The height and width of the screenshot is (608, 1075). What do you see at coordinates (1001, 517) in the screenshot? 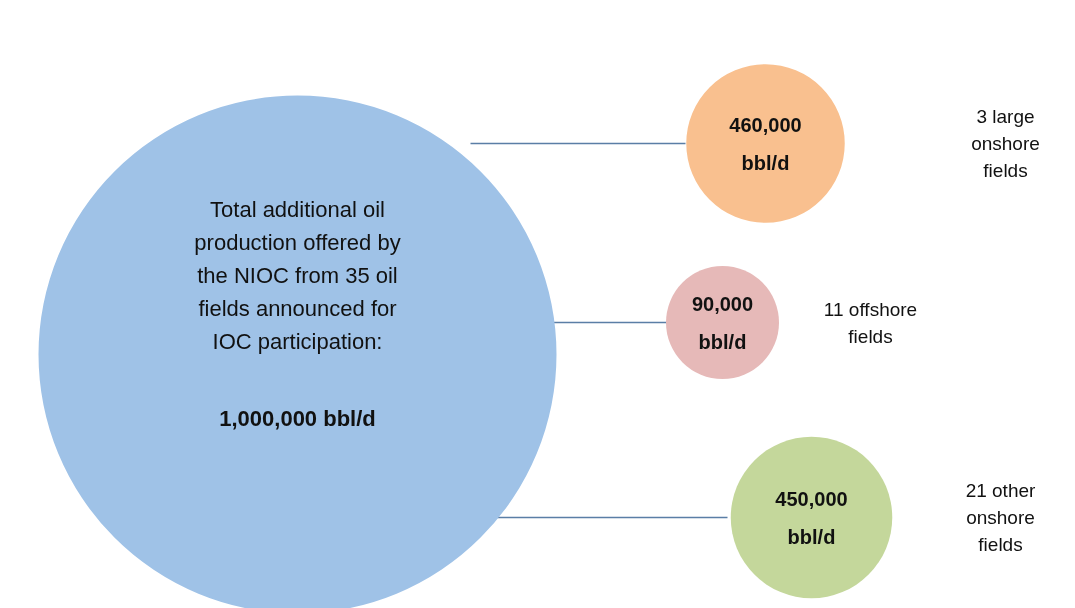
I see `category-label: 21 other onshore fields` at bounding box center [1001, 517].